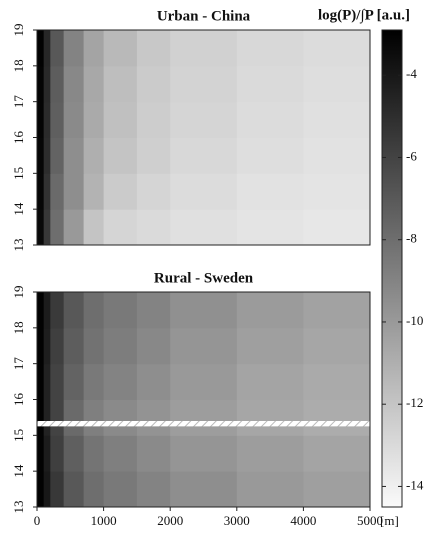 The height and width of the screenshot is (540, 431). What do you see at coordinates (415, 484) in the screenshot?
I see `colorbar-tick-label: -14` at bounding box center [415, 484].